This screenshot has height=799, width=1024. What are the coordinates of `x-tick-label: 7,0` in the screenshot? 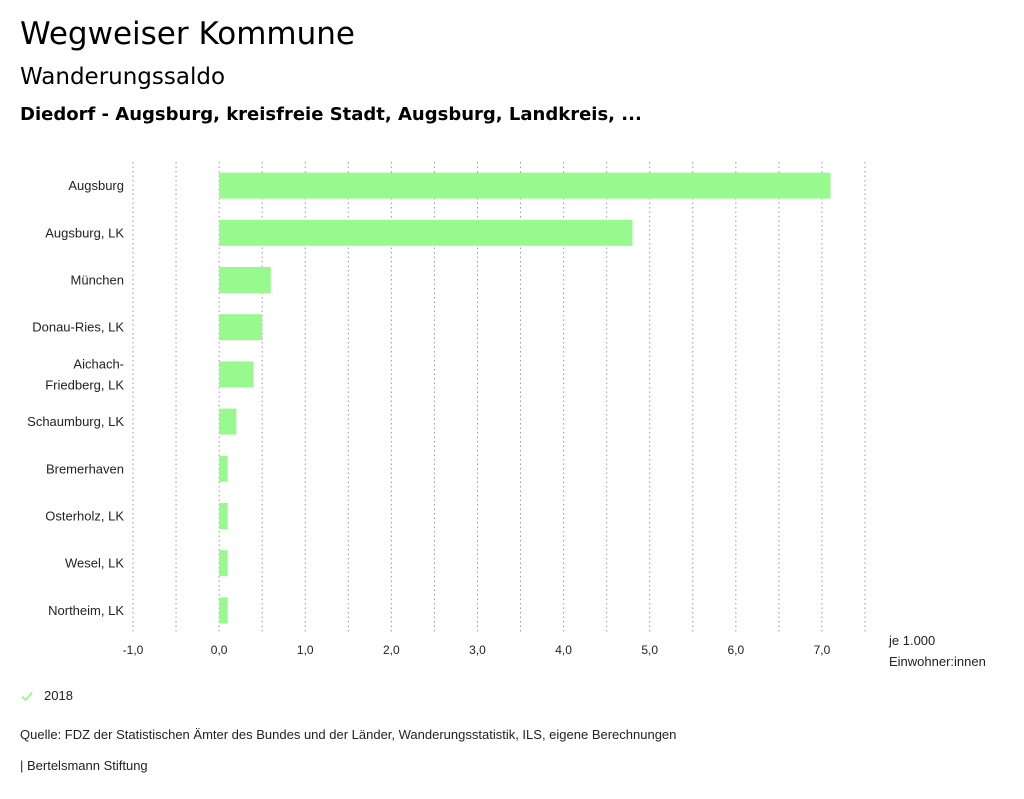 It's located at (822, 650).